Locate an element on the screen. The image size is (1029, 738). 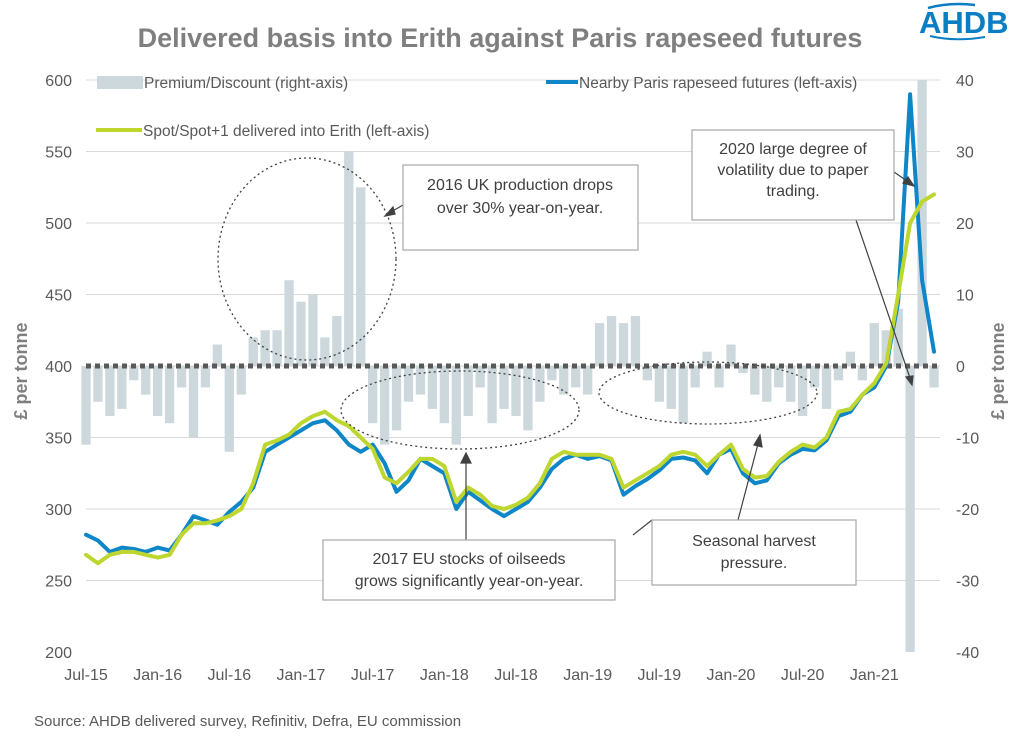
ellipse-seasonal-harvest is located at coordinates (708, 393).